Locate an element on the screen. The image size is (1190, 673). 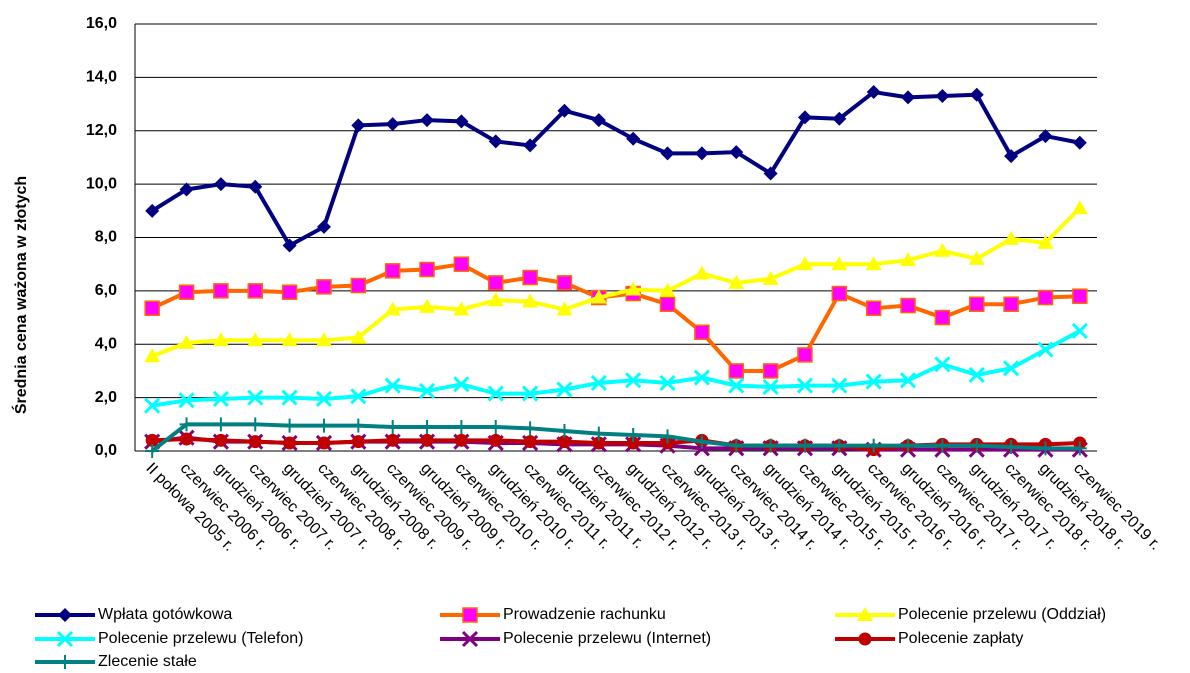
y-tick-label: 6,0 is located at coordinates (106, 290).